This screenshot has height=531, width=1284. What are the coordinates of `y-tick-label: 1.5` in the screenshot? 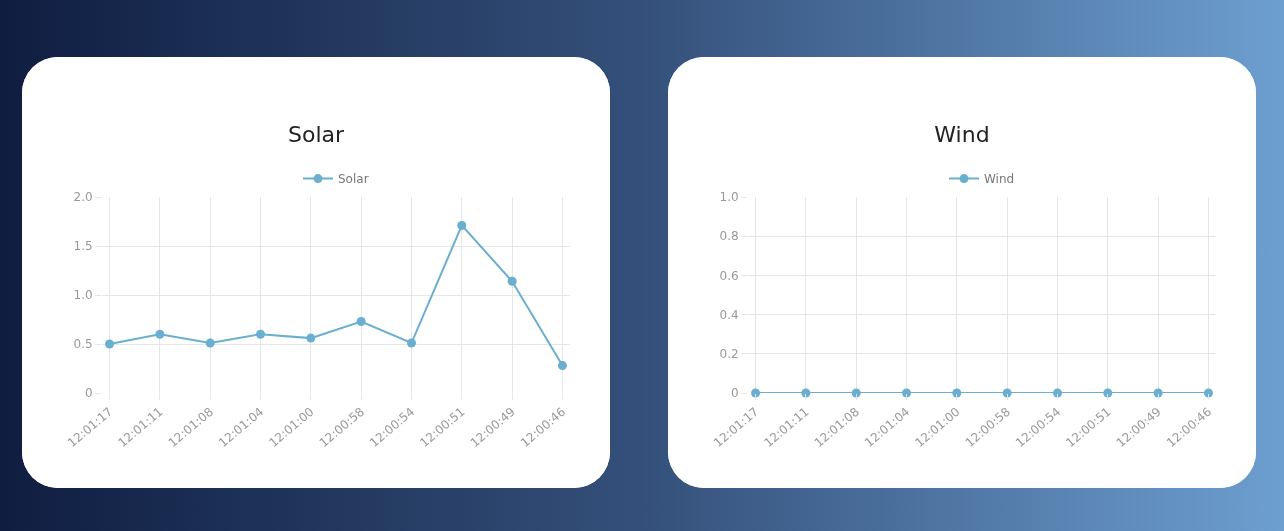 It's located at (83, 246).